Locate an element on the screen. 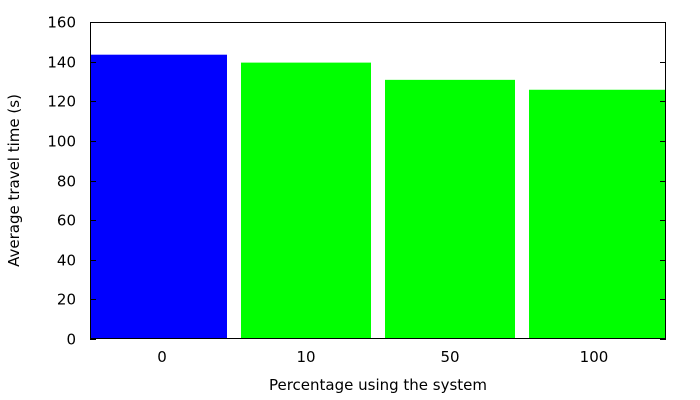 This screenshot has height=400, width=700. y-tick-label: 120 is located at coordinates (61, 102).